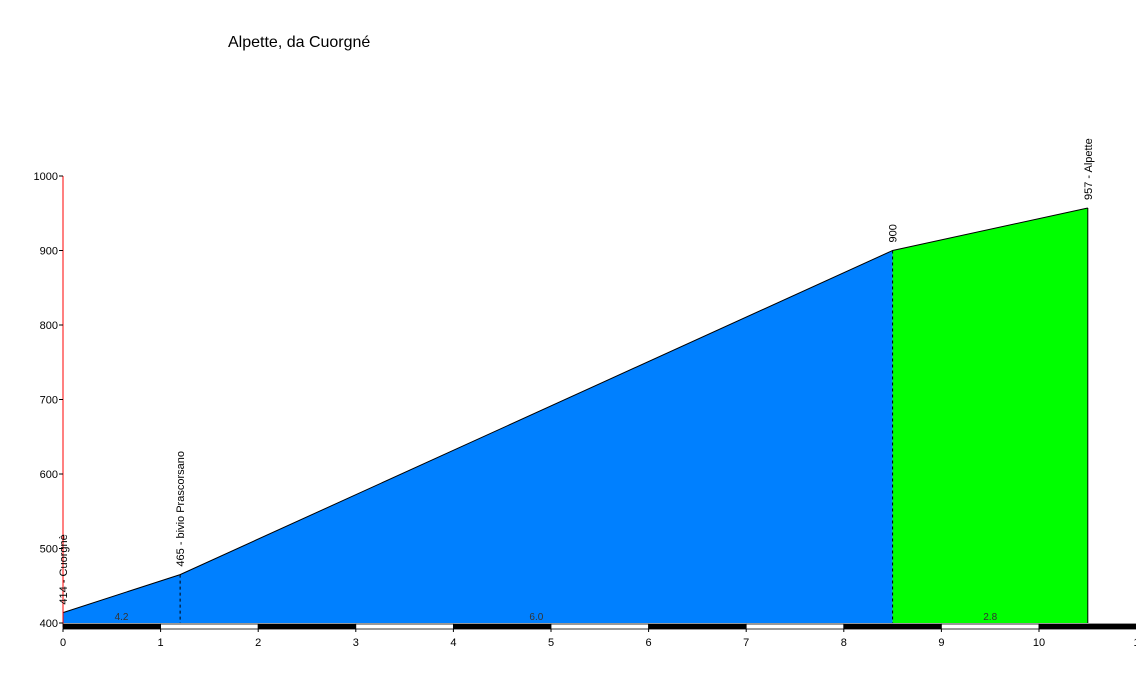 The image size is (1136, 673). What do you see at coordinates (356, 643) in the screenshot?
I see `x-tick-label: 3` at bounding box center [356, 643].